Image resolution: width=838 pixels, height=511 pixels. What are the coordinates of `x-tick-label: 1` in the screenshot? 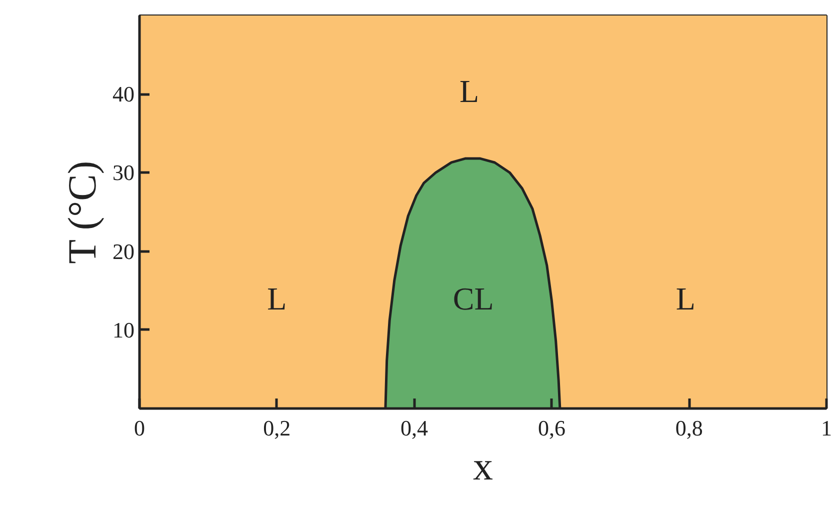 It's located at (826, 428).